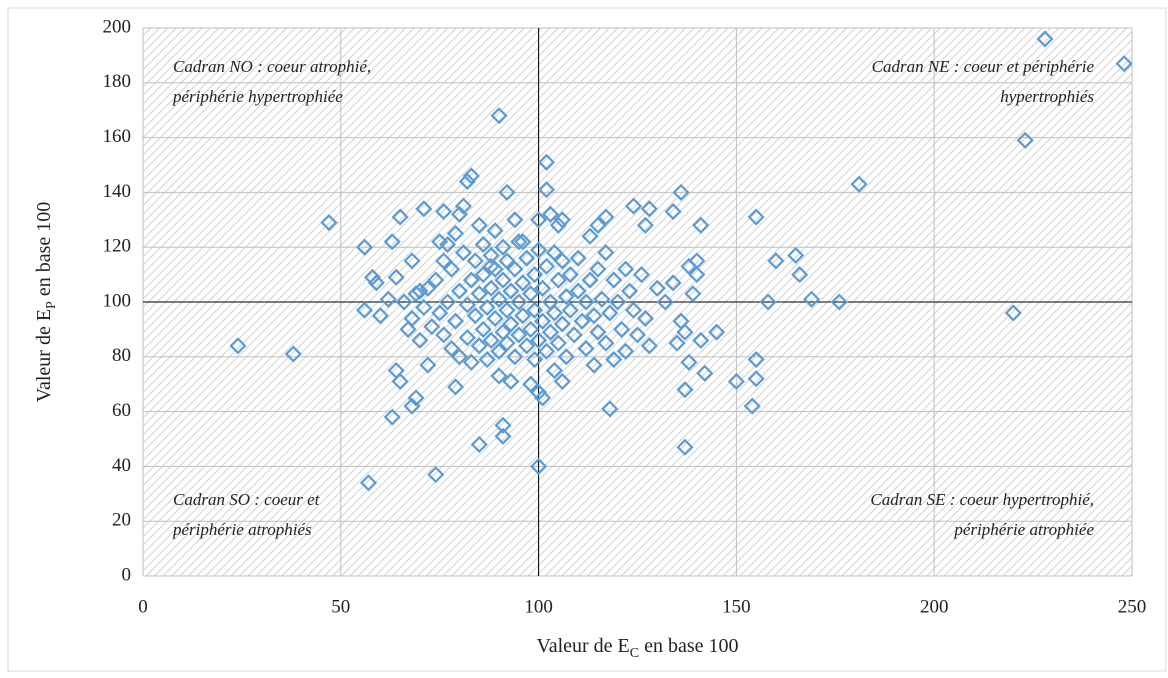 The height and width of the screenshot is (678, 1168). What do you see at coordinates (51, 305) in the screenshot?
I see `y-axis-title-part: P` at bounding box center [51, 305].